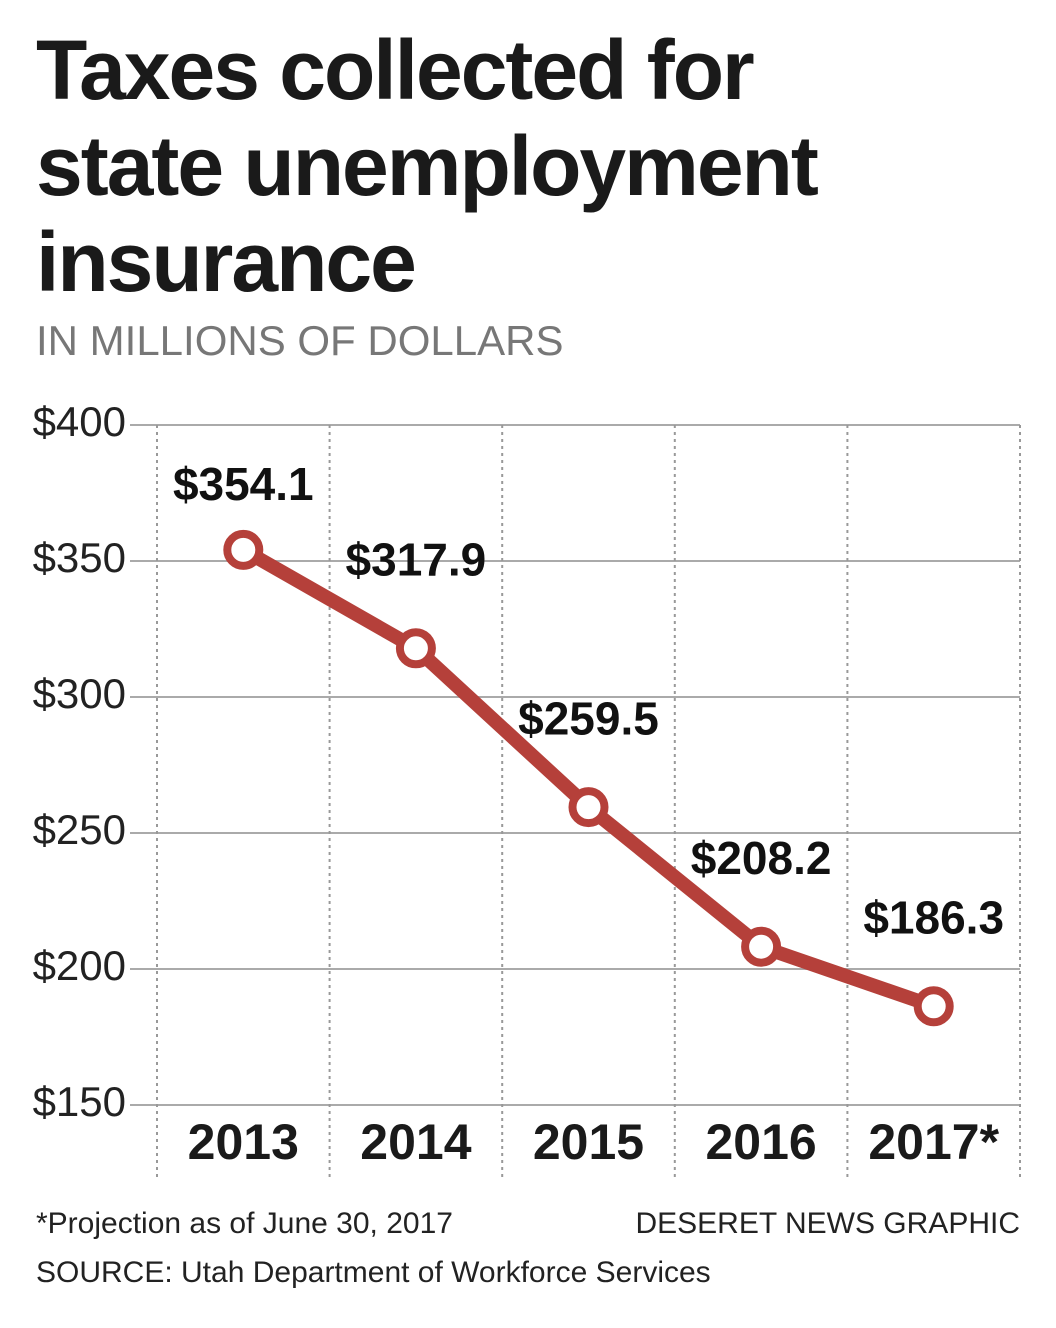 The height and width of the screenshot is (1328, 1056). I want to click on footnote: *Projection as of June 30, 2017, so click(244, 1223).